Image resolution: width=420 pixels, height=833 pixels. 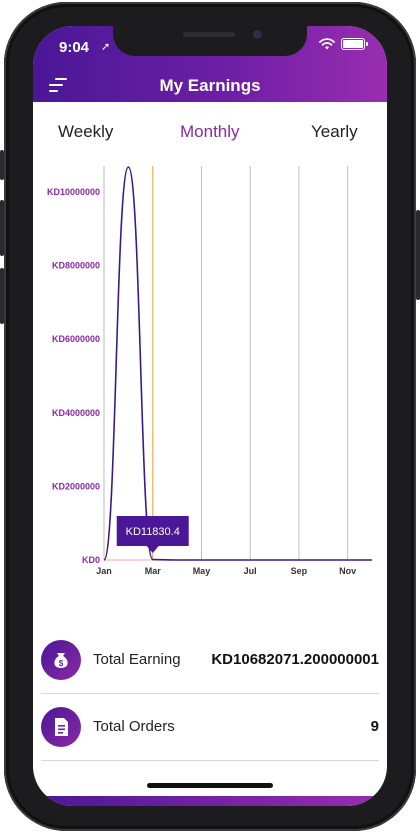 I want to click on y-tick-label: KD0, so click(x=91, y=560).